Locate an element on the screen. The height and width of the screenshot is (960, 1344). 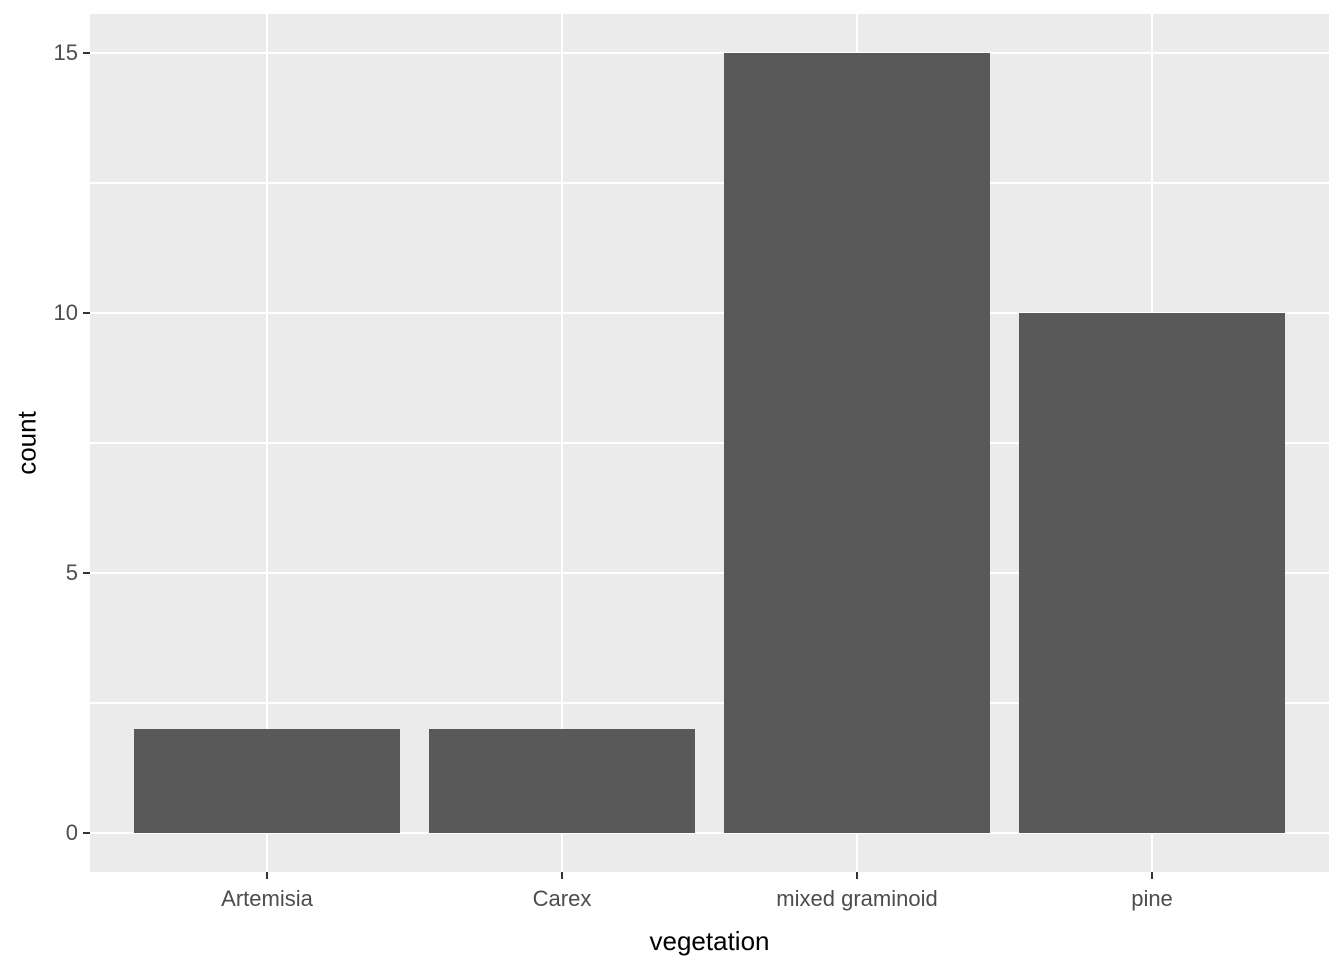
x-axis-tick-label: mixed graminoid is located at coordinates (857, 898).